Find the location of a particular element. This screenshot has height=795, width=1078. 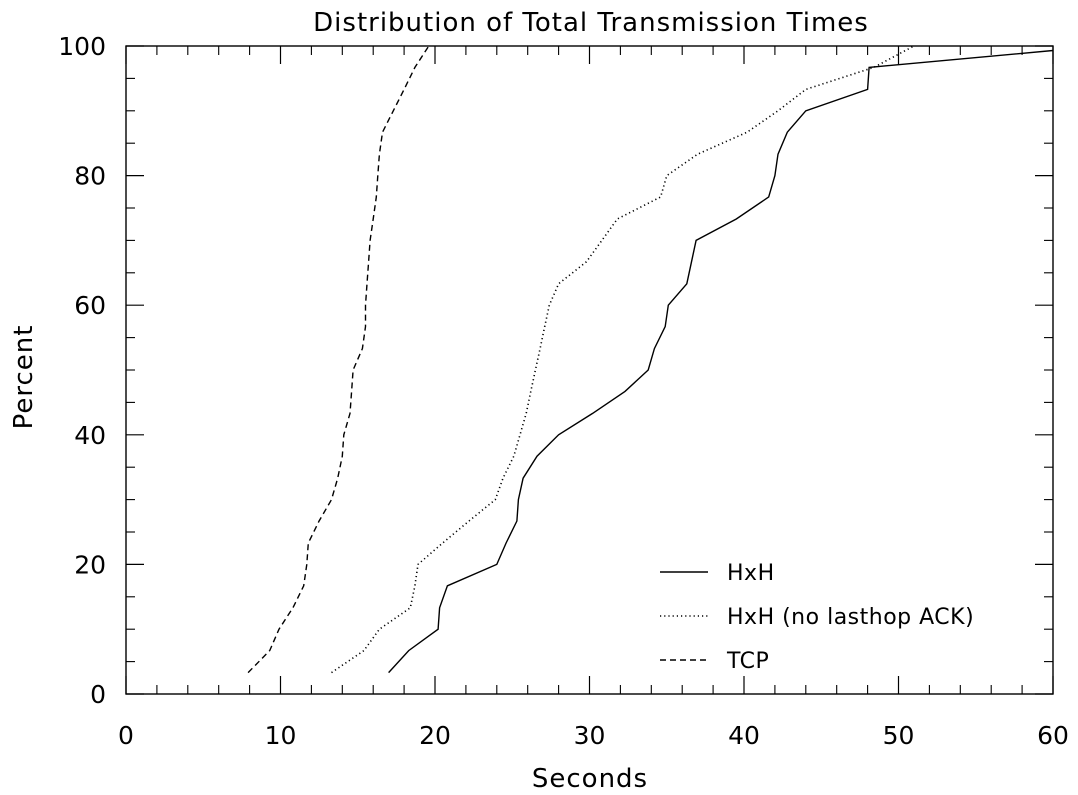

x-tick-label: 30 is located at coordinates (590, 735).